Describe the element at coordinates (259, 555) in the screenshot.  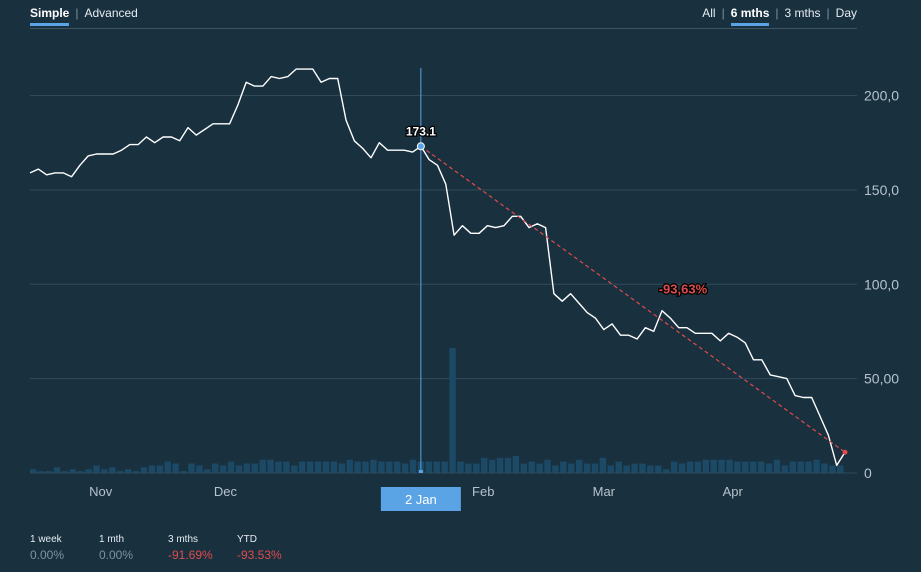
I see `stat-value: -93.53%` at that location.